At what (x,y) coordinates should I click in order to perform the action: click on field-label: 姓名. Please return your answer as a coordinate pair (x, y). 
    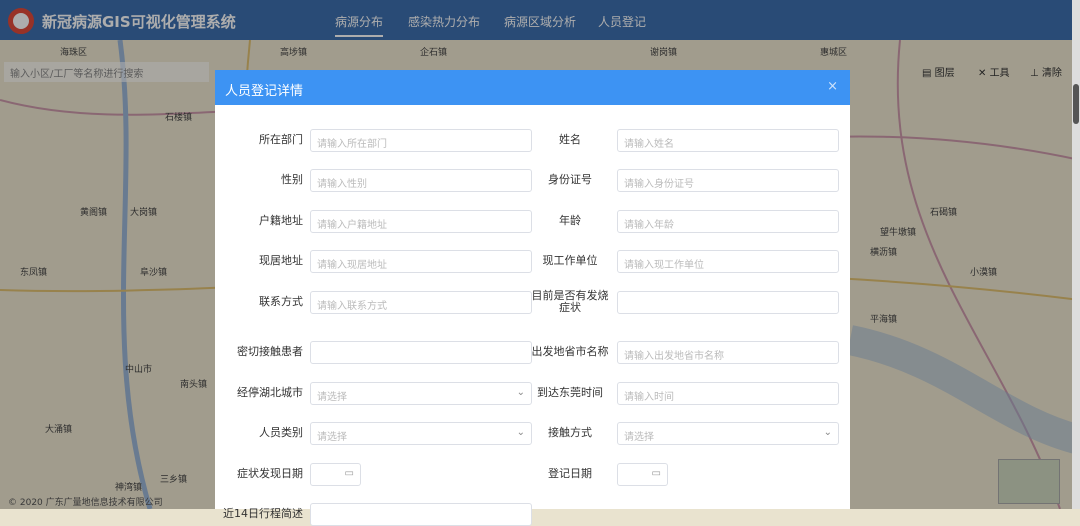
    Looking at the image, I should click on (570, 139).